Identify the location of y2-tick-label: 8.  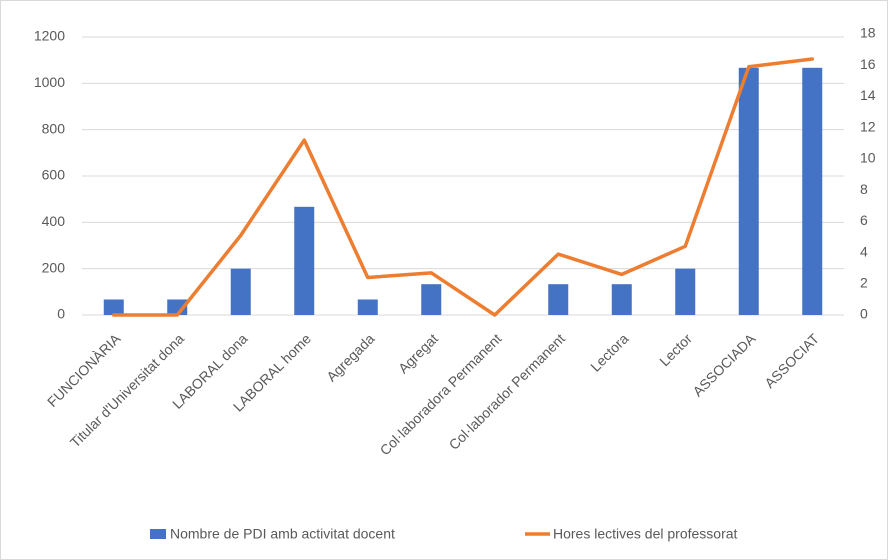
(864, 189).